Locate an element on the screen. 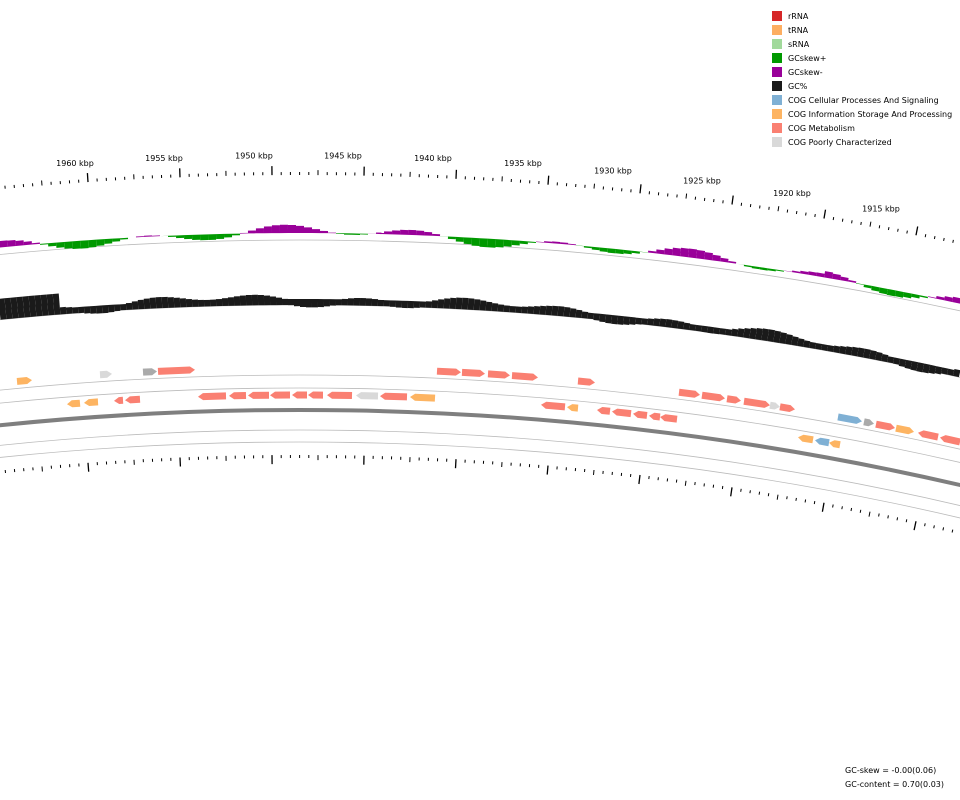  gene-features is located at coordinates (488, 407).